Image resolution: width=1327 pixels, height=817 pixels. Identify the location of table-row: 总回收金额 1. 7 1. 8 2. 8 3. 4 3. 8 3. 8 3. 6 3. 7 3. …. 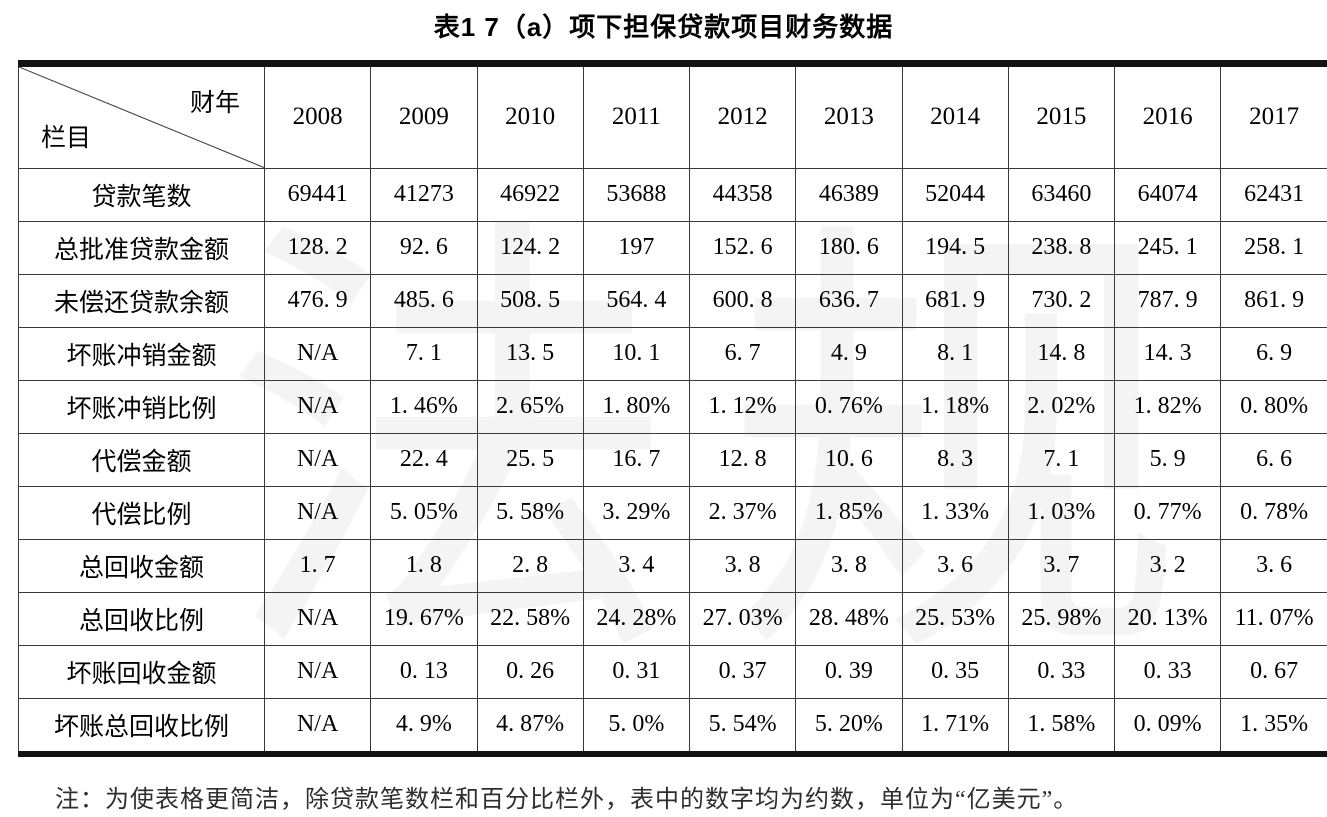
(672, 565).